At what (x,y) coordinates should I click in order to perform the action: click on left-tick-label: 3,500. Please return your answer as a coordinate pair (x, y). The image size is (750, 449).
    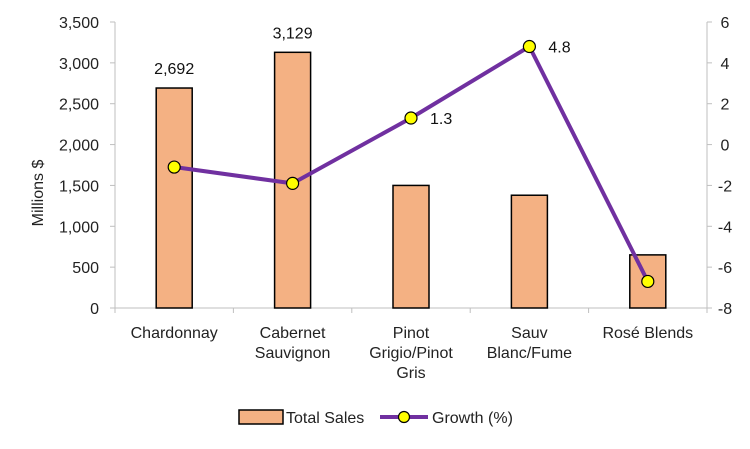
    Looking at the image, I should click on (79, 23).